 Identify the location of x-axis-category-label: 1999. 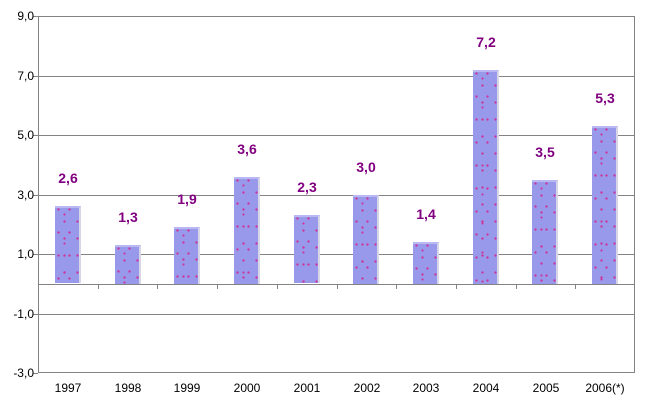
(187, 388).